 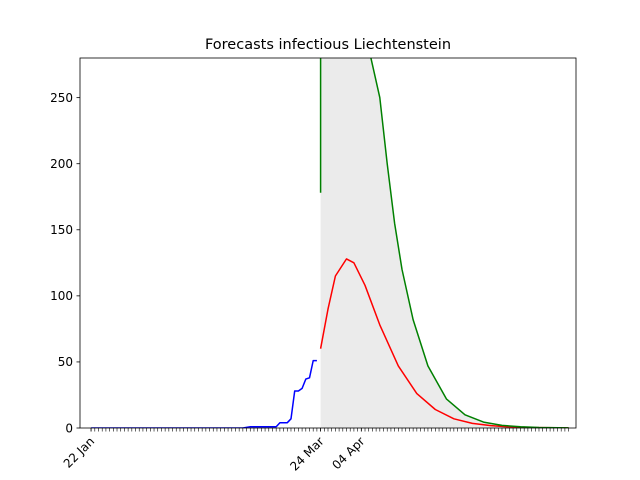 What do you see at coordinates (328, 45) in the screenshot?
I see `chart-title: Forecasts infectious Liechtenstein` at bounding box center [328, 45].